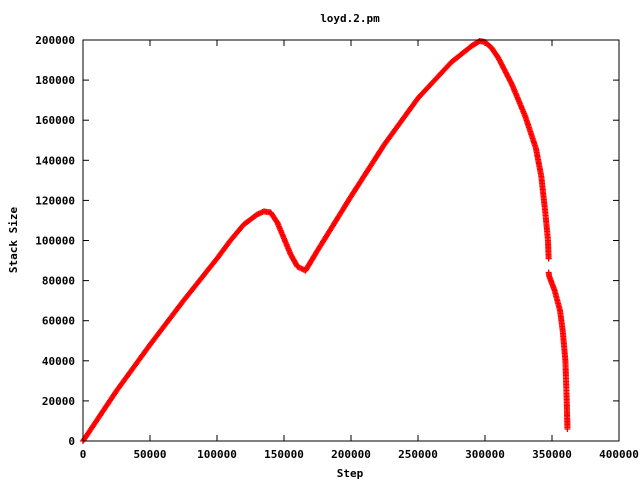  Describe the element at coordinates (350, 18) in the screenshot. I see `chart-title: loyd.2.pm` at that location.